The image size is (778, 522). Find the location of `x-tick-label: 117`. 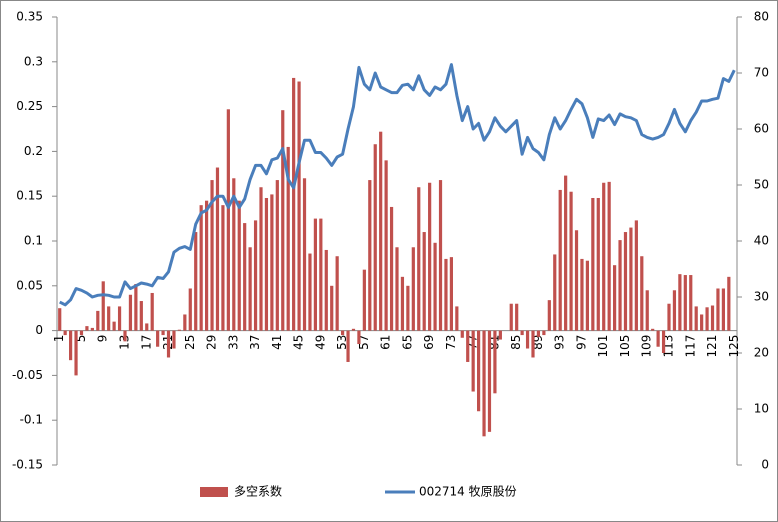

x-tick-label: 117 is located at coordinates (690, 346).